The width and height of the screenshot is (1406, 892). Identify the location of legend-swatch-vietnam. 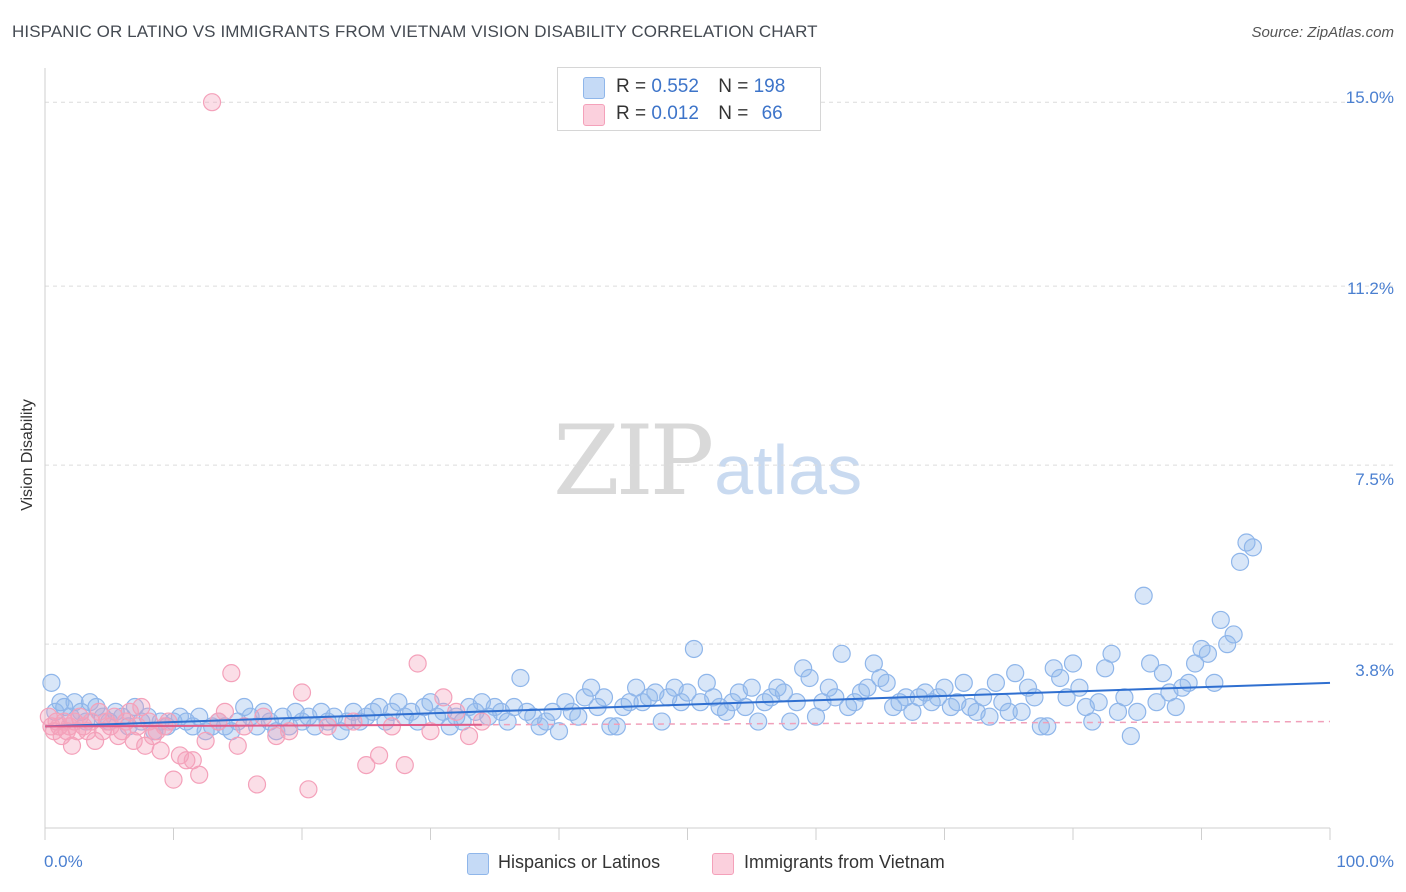
(594, 115).